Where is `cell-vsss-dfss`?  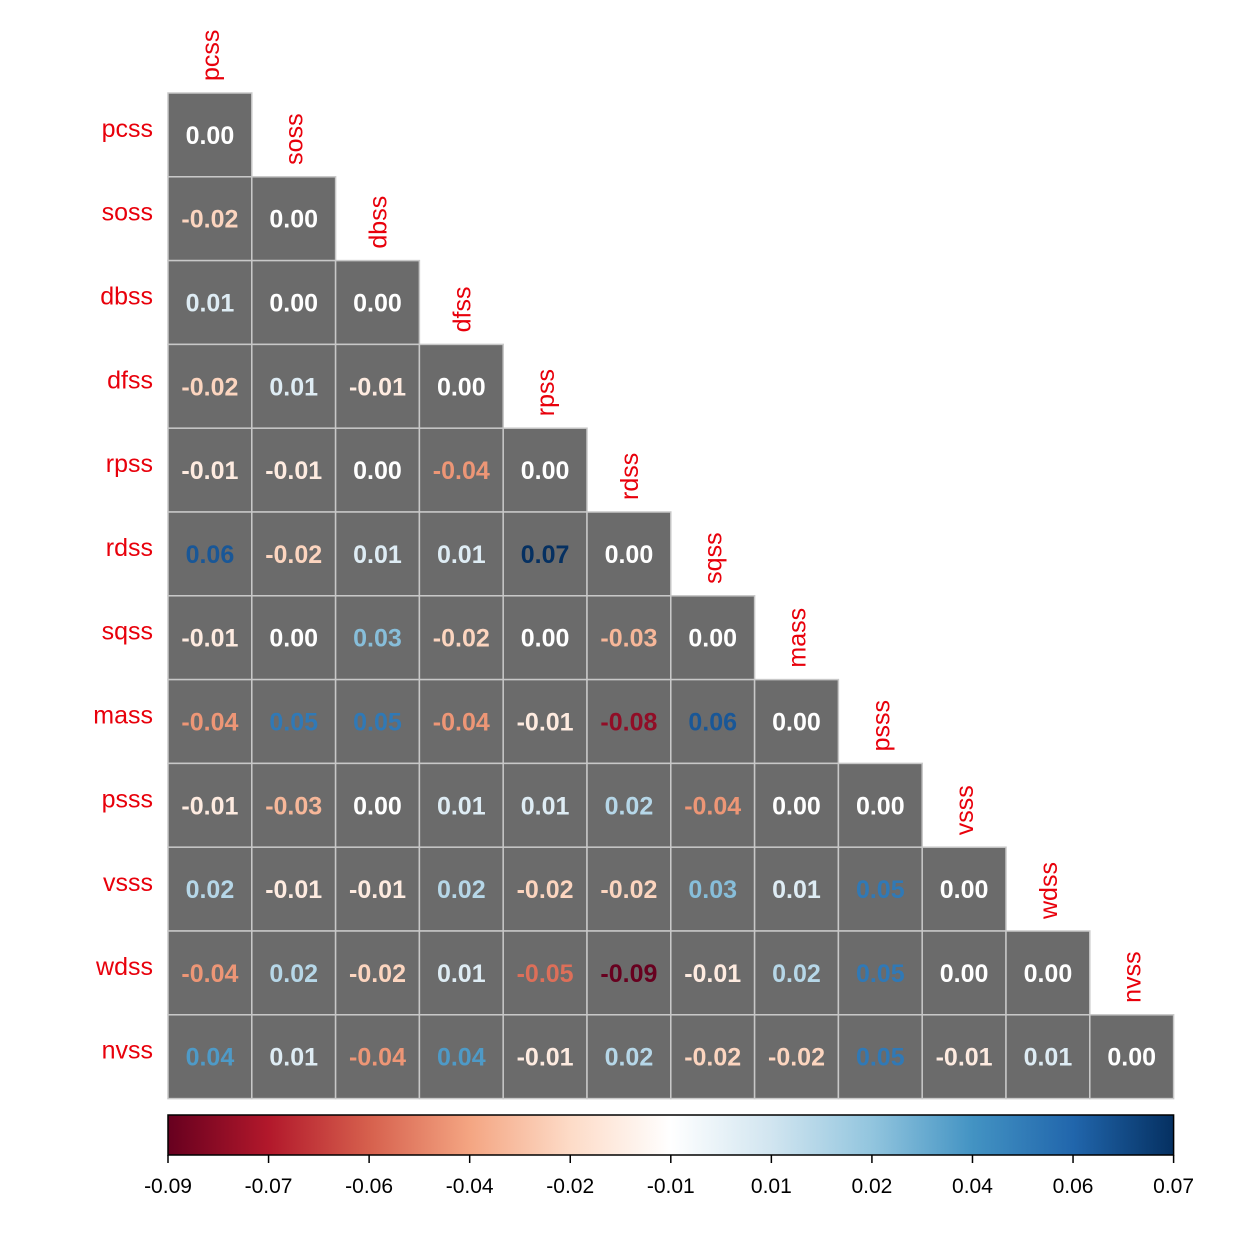
cell-vsss-dfss is located at coordinates (461, 889).